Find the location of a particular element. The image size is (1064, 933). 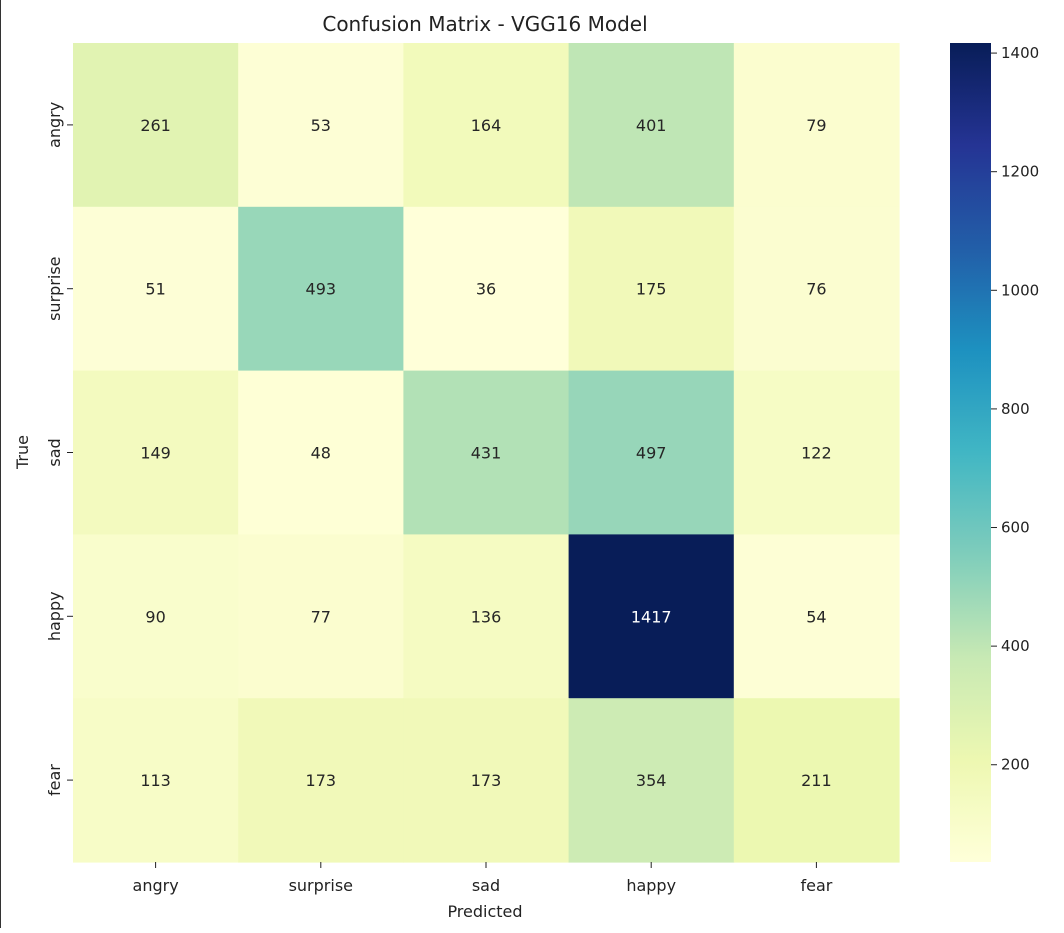

cell-value-label: 90 is located at coordinates (155, 616).